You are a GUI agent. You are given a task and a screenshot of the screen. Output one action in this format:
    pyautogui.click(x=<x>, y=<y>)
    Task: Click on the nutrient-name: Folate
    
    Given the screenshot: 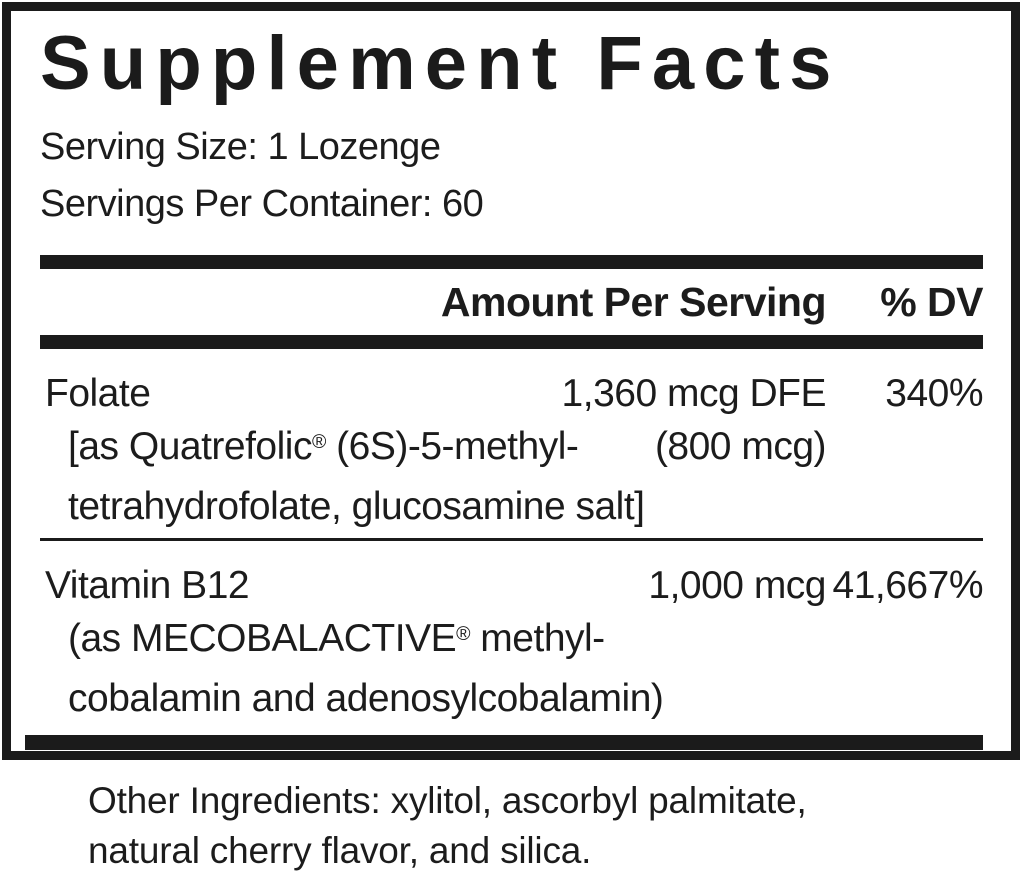 What is the action you would take?
    pyautogui.click(x=98, y=393)
    